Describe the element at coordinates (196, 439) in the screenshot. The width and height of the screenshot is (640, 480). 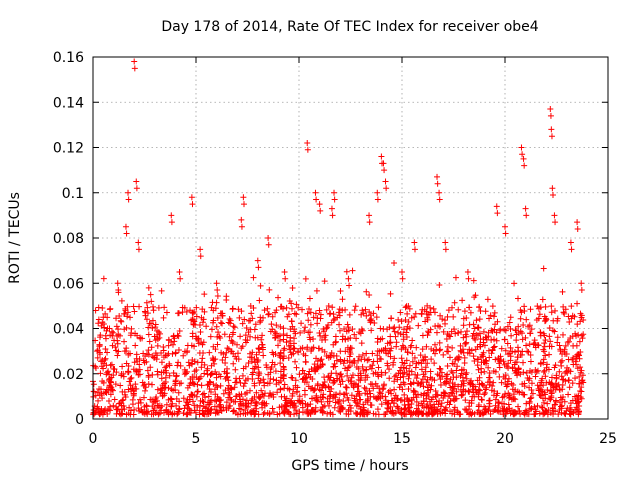
I see `x-tick-label: 5` at that location.